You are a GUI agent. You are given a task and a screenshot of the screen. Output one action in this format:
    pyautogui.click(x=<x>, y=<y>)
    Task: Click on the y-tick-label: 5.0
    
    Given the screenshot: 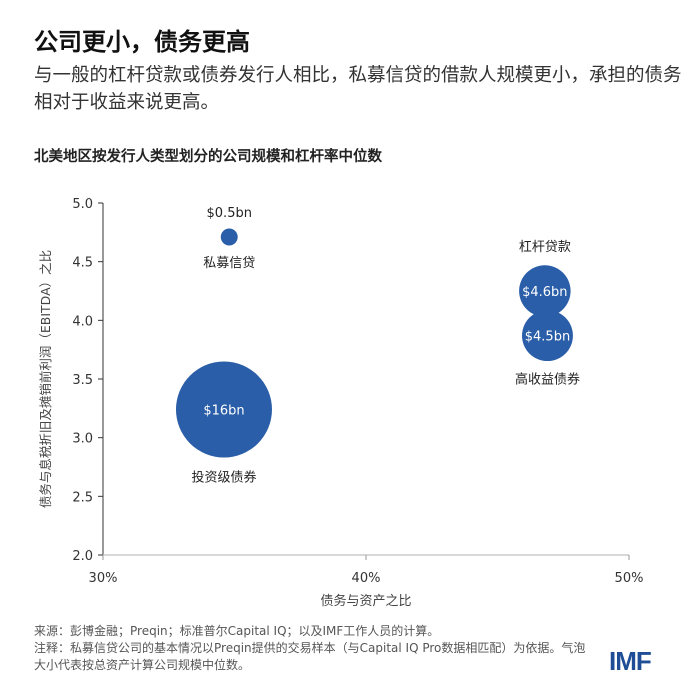 What is the action you would take?
    pyautogui.click(x=82, y=204)
    